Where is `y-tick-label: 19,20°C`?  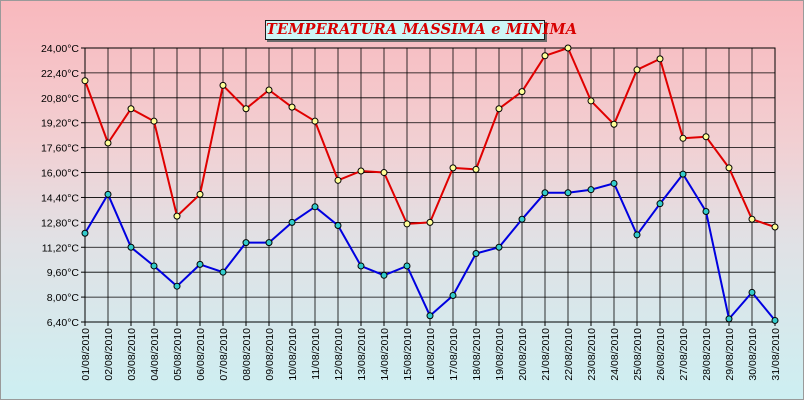
y-tick-label: 19,20°C is located at coordinates (60, 124).